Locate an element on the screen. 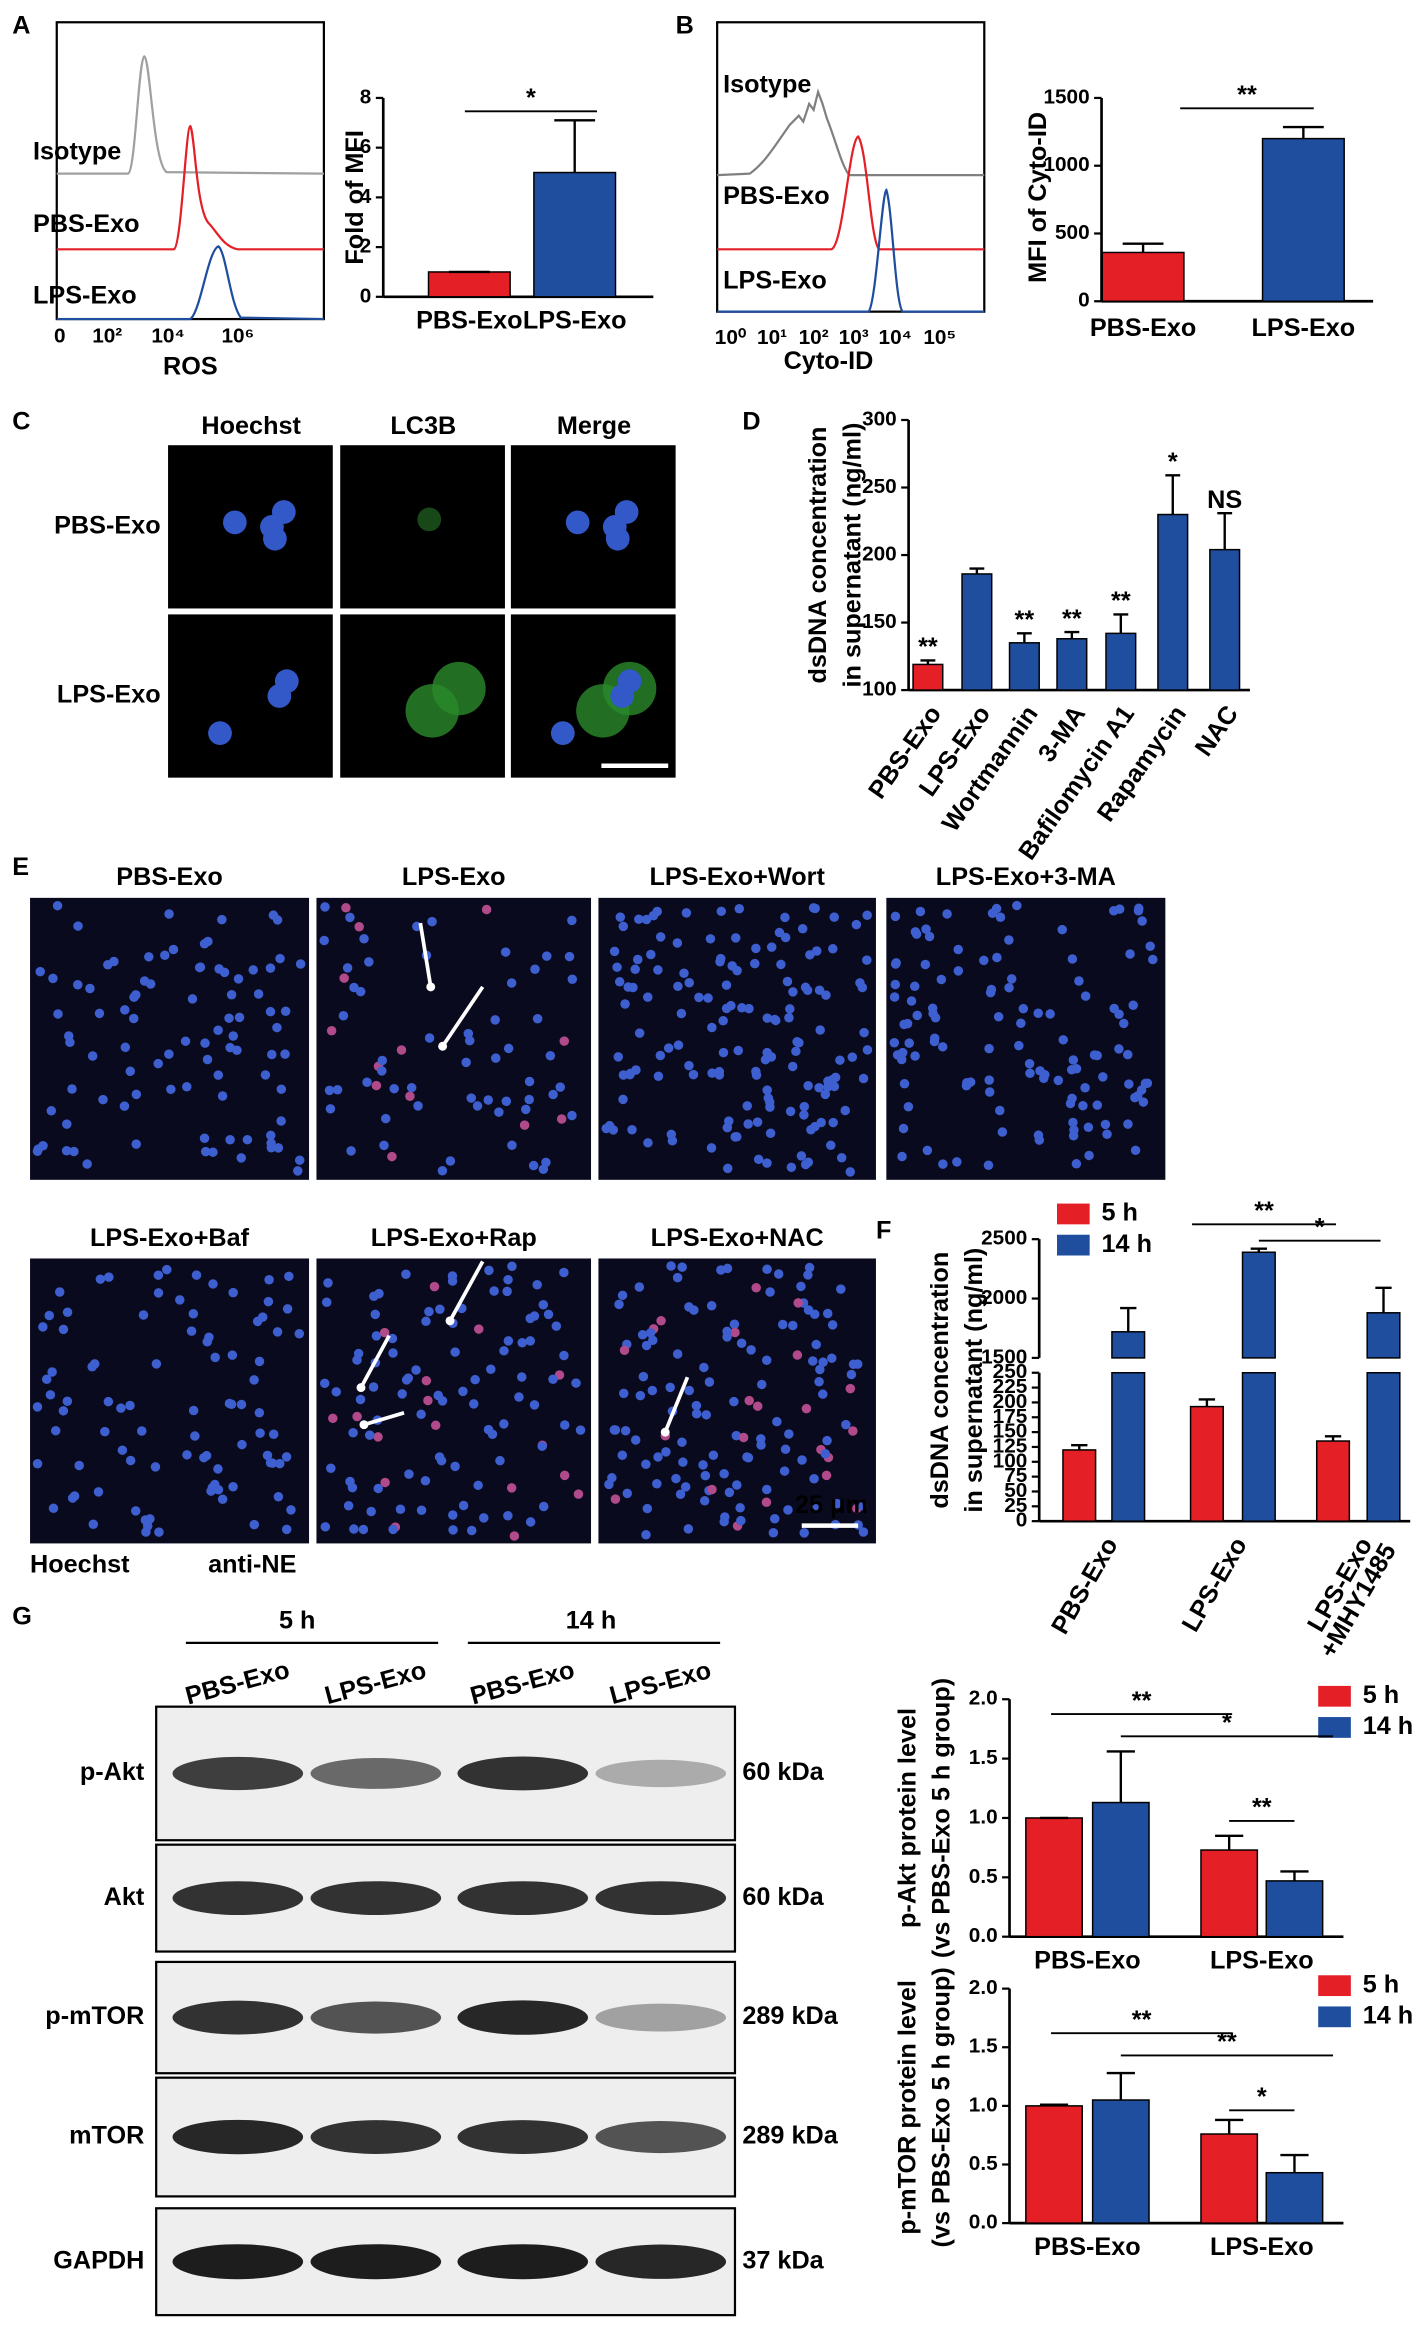 The height and width of the screenshot is (2327, 1418). x-tick-label: LPS-Exo is located at coordinates (1262, 1961).